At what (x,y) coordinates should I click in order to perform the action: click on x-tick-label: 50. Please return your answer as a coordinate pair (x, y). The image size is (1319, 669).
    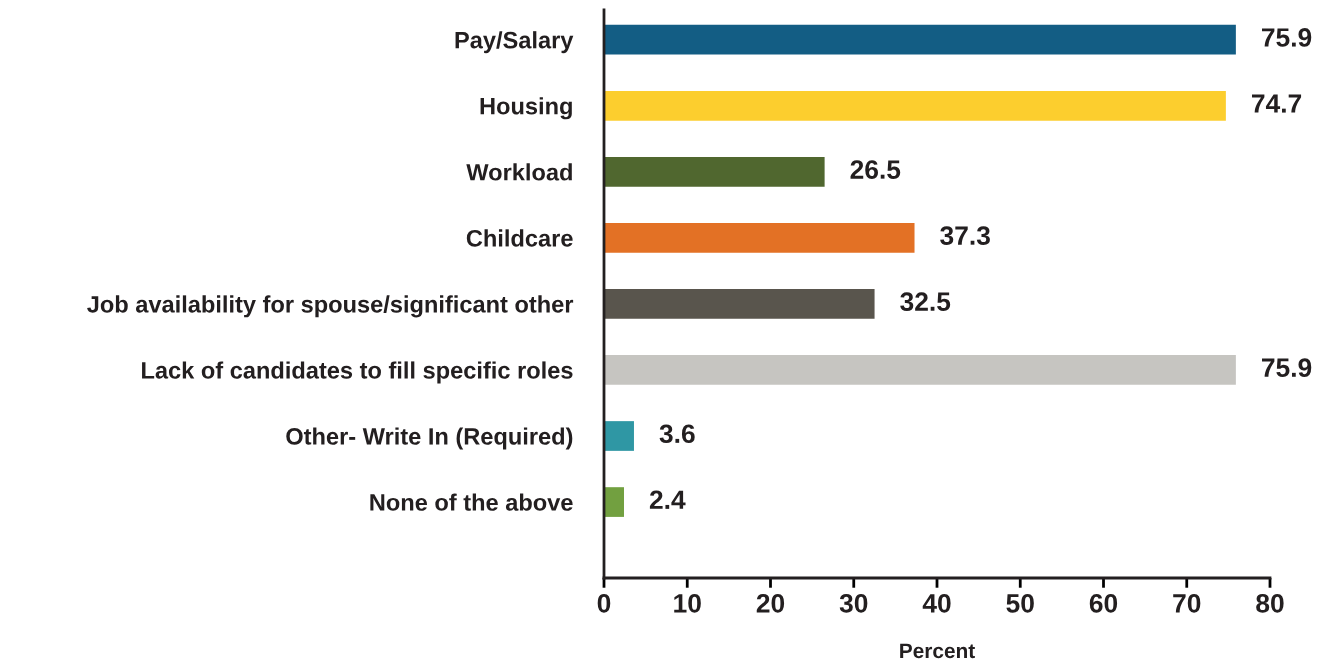
    Looking at the image, I should click on (1020, 603).